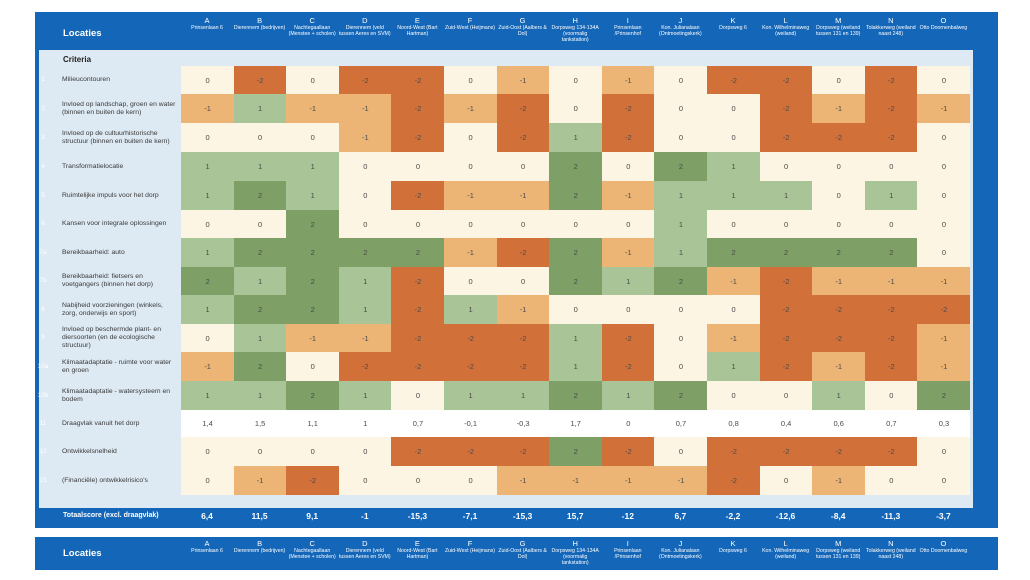  What do you see at coordinates (43, 309) in the screenshot?
I see `row-number: 8` at bounding box center [43, 309].